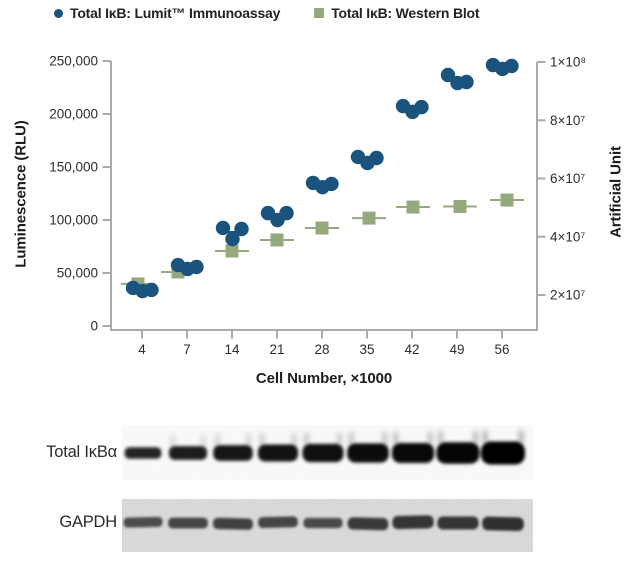  I want to click on blot-label-total-ikba: Total IκBα, so click(81, 452).